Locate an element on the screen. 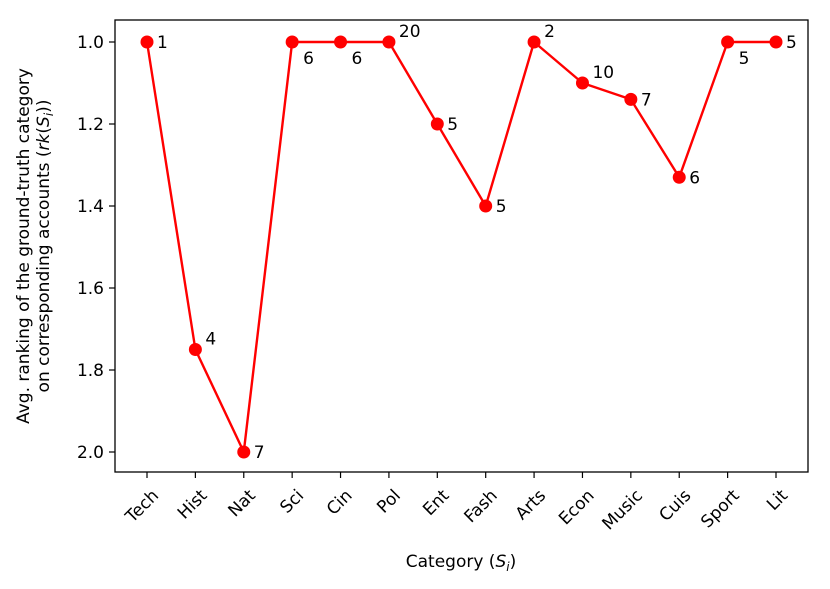  x-tick-label: Tech is located at coordinates (142, 507).